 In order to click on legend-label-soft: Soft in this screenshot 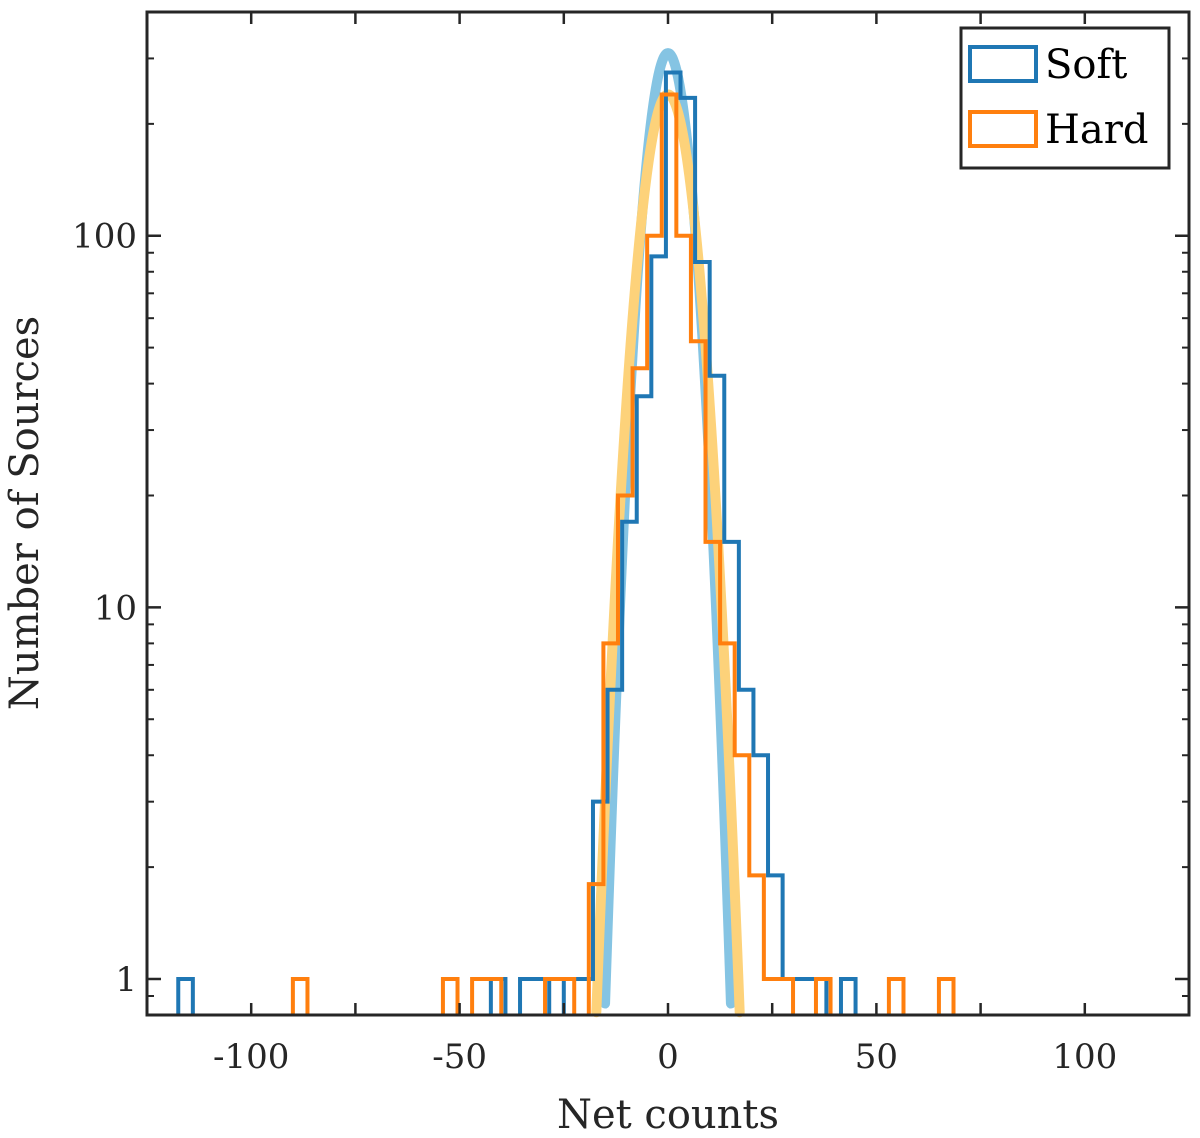, I will do `click(1086, 65)`.